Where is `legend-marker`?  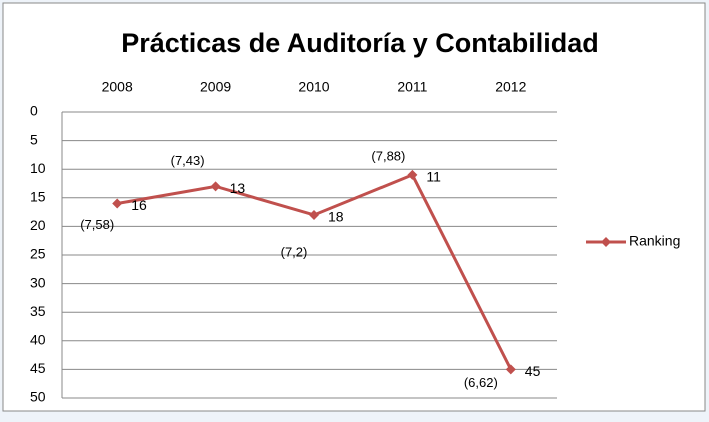
legend-marker is located at coordinates (606, 242).